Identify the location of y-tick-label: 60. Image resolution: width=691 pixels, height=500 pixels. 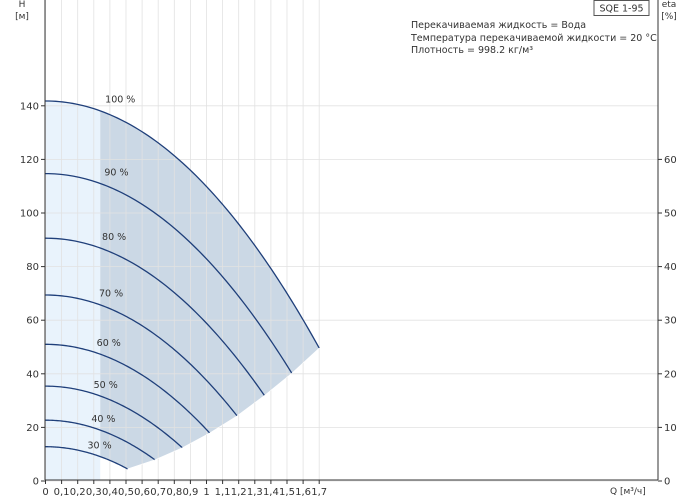
(32, 321).